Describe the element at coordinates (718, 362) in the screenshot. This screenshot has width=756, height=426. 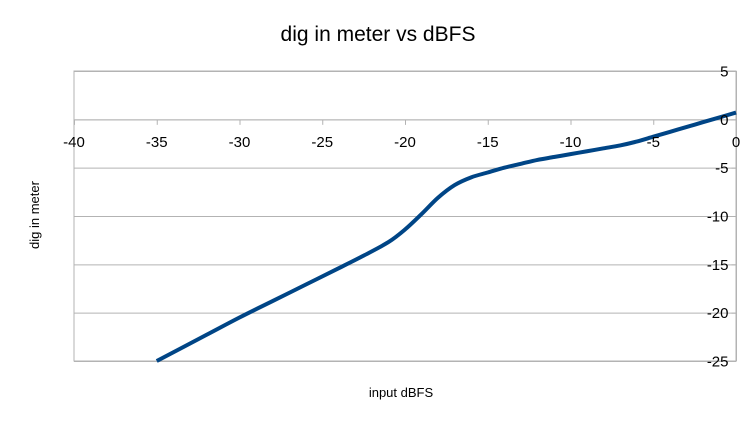
I see `y-tick-label: -25` at that location.